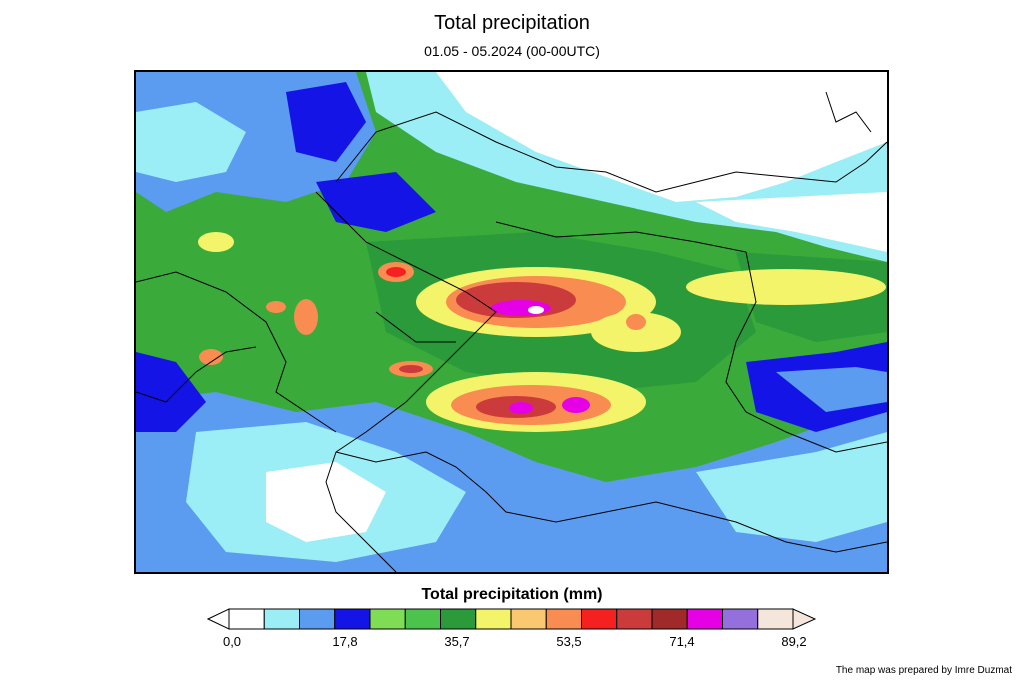  What do you see at coordinates (848, 112) in the screenshot?
I see `border-i` at bounding box center [848, 112].